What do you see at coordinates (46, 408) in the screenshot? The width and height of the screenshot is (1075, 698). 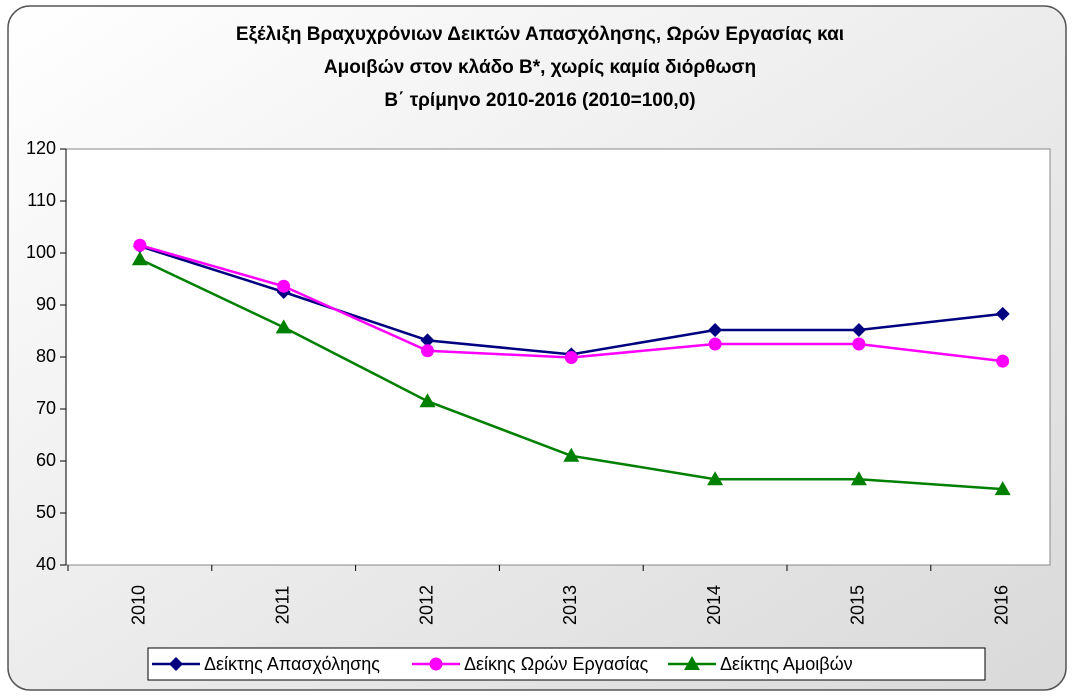 I see `y-tick-label: 70` at bounding box center [46, 408].